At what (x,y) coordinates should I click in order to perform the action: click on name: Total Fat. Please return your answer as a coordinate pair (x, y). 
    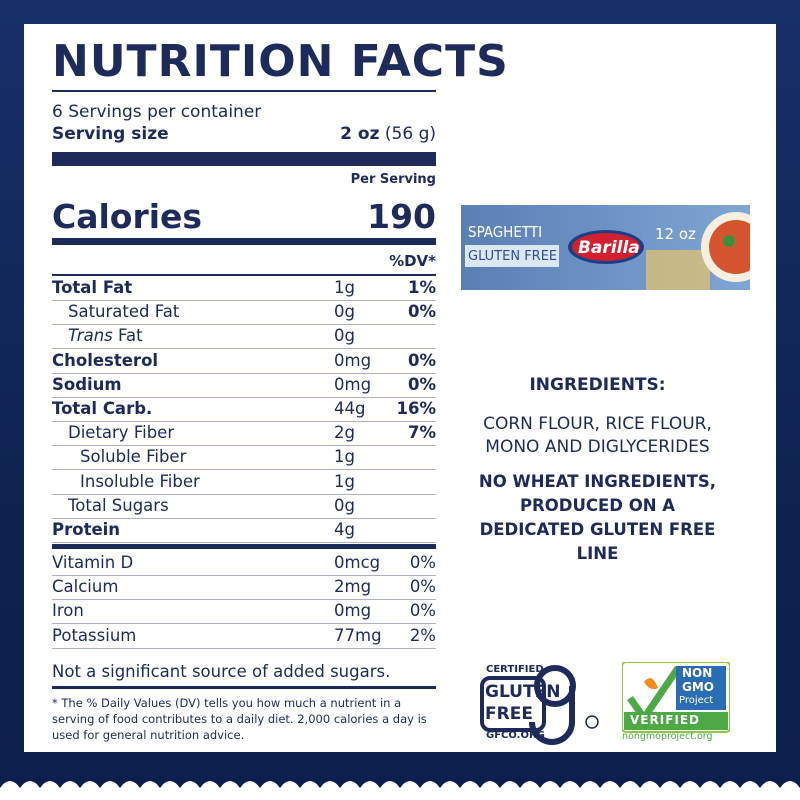
    Looking at the image, I should click on (92, 287).